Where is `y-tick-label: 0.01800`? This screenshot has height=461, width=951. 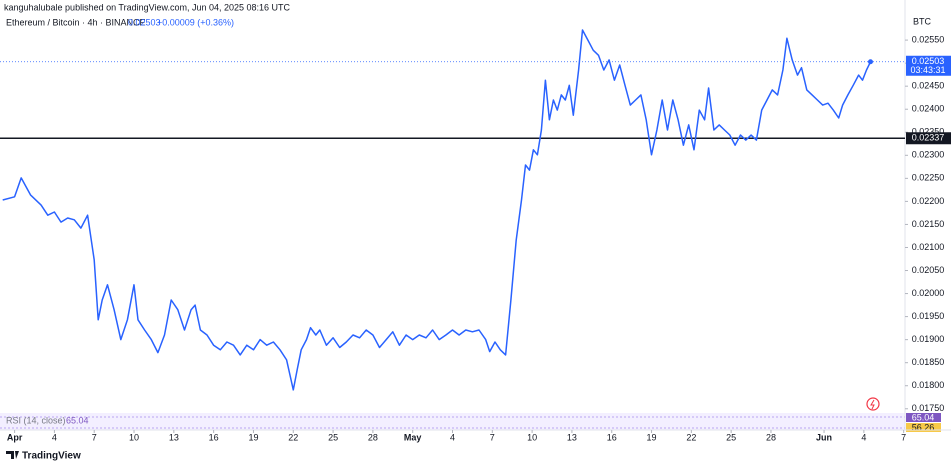
y-tick-label: 0.01800 is located at coordinates (928, 385).